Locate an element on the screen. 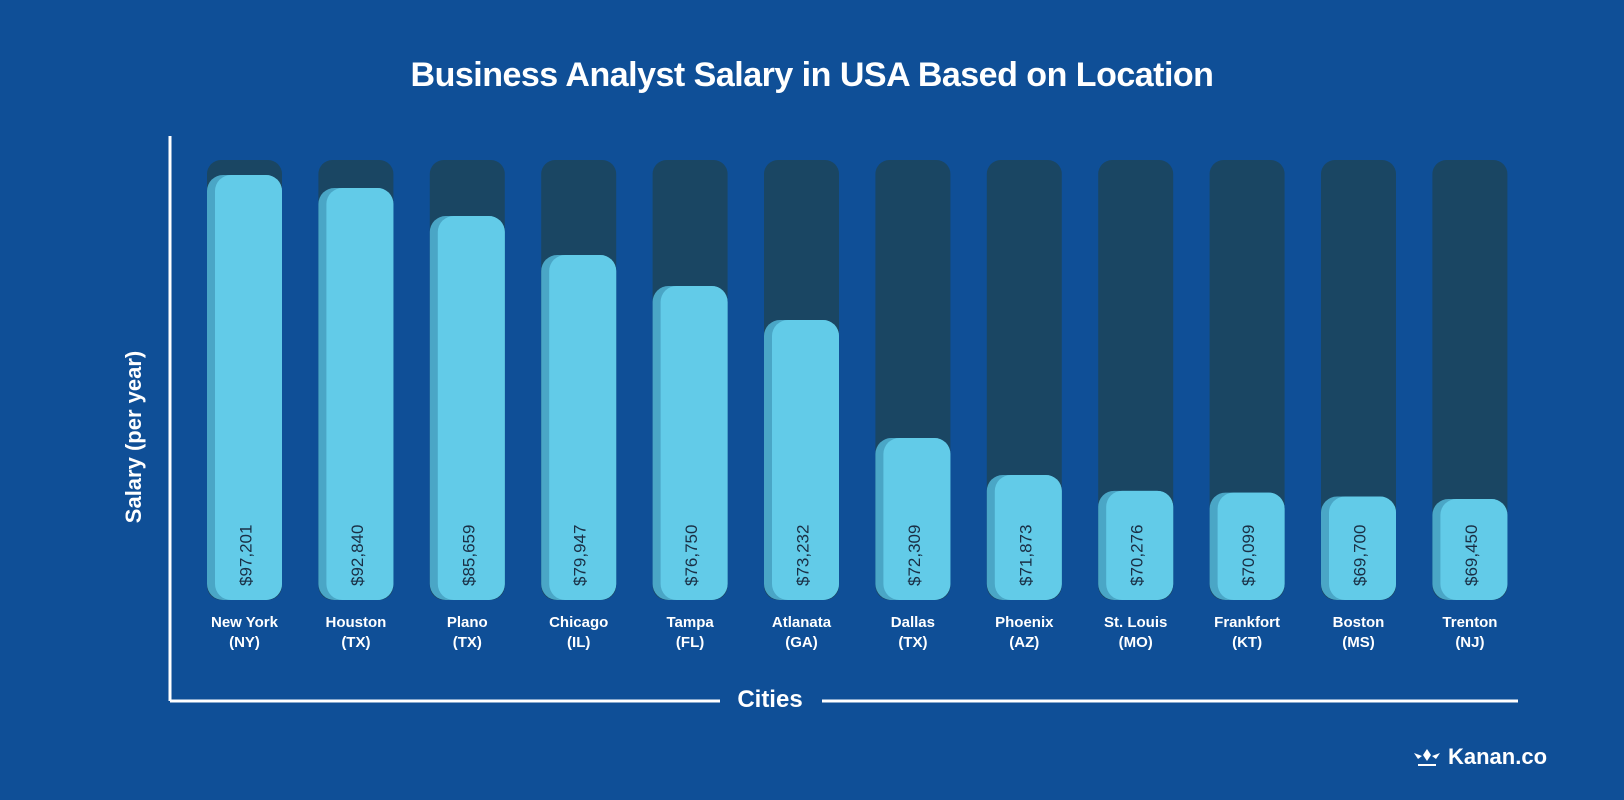 This screenshot has width=1624, height=800. category-state-label: (MS) is located at coordinates (1358, 642).